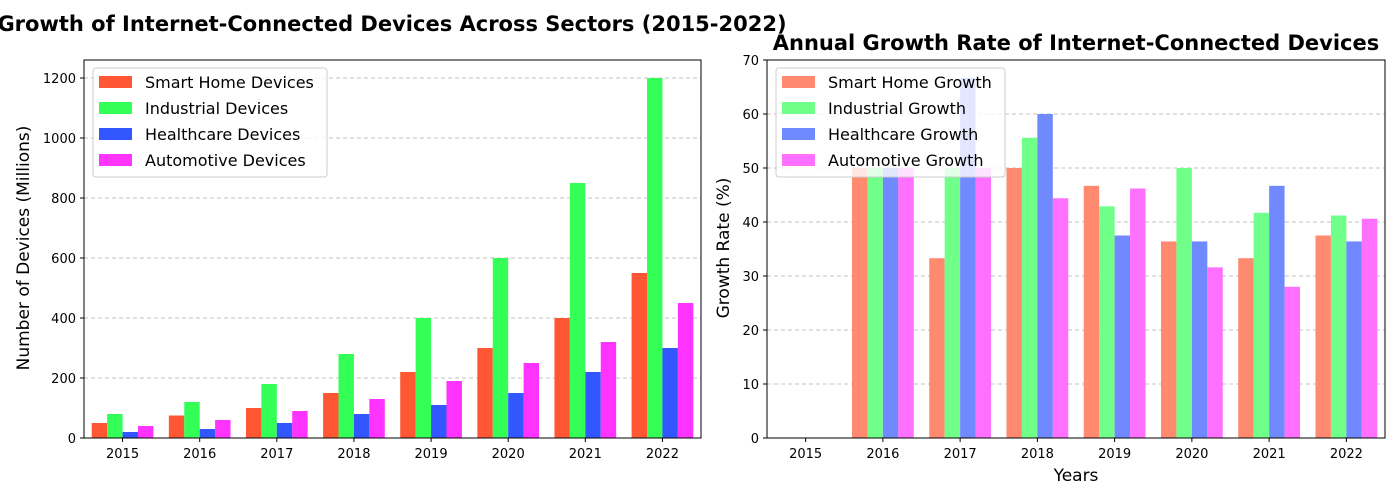 Image resolution: width=1400 pixels, height=504 pixels. I want to click on legend-label: Automotive Growth, so click(906, 160).